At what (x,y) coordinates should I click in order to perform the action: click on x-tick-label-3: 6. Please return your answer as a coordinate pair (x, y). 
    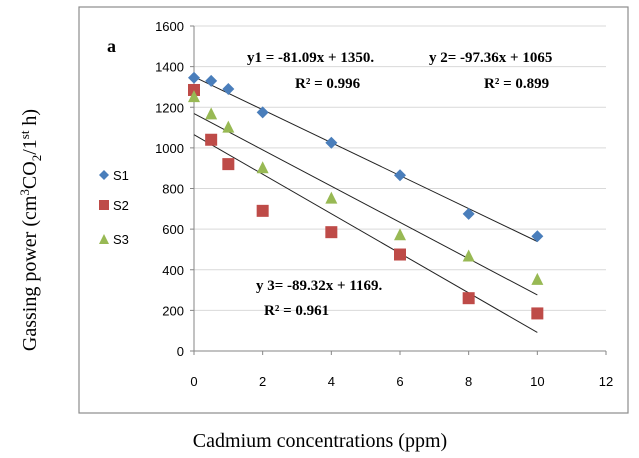
    Looking at the image, I should click on (399, 381).